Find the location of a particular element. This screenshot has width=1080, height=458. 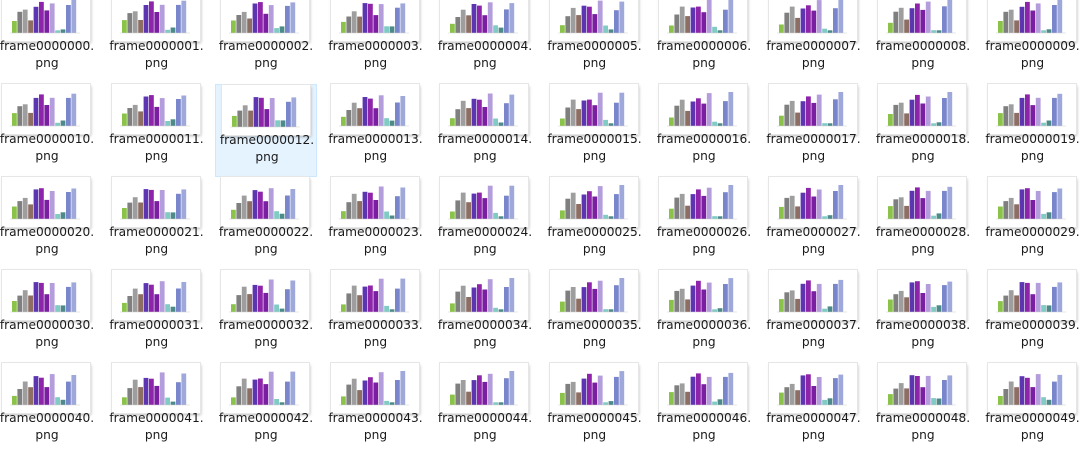

file-item: frame0000034. png is located at coordinates (485, 316).